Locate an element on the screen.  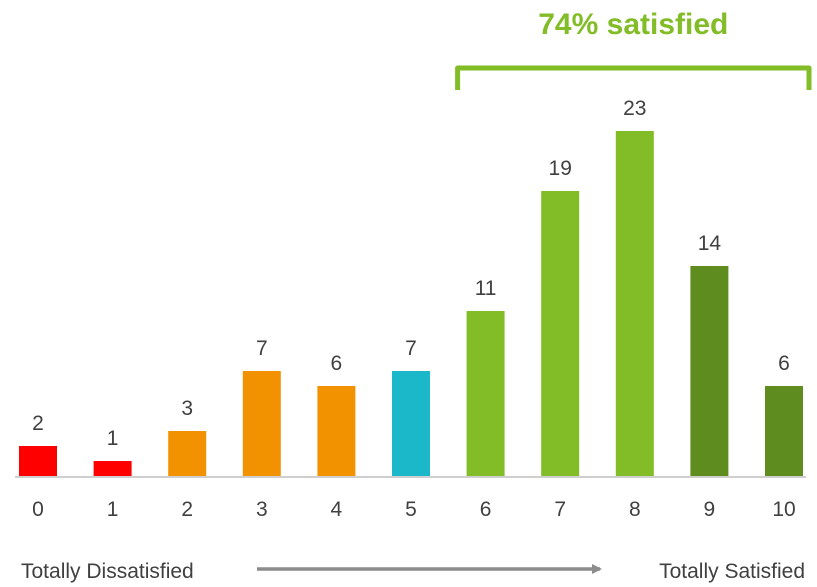
value-label-0: 2 is located at coordinates (38, 423).